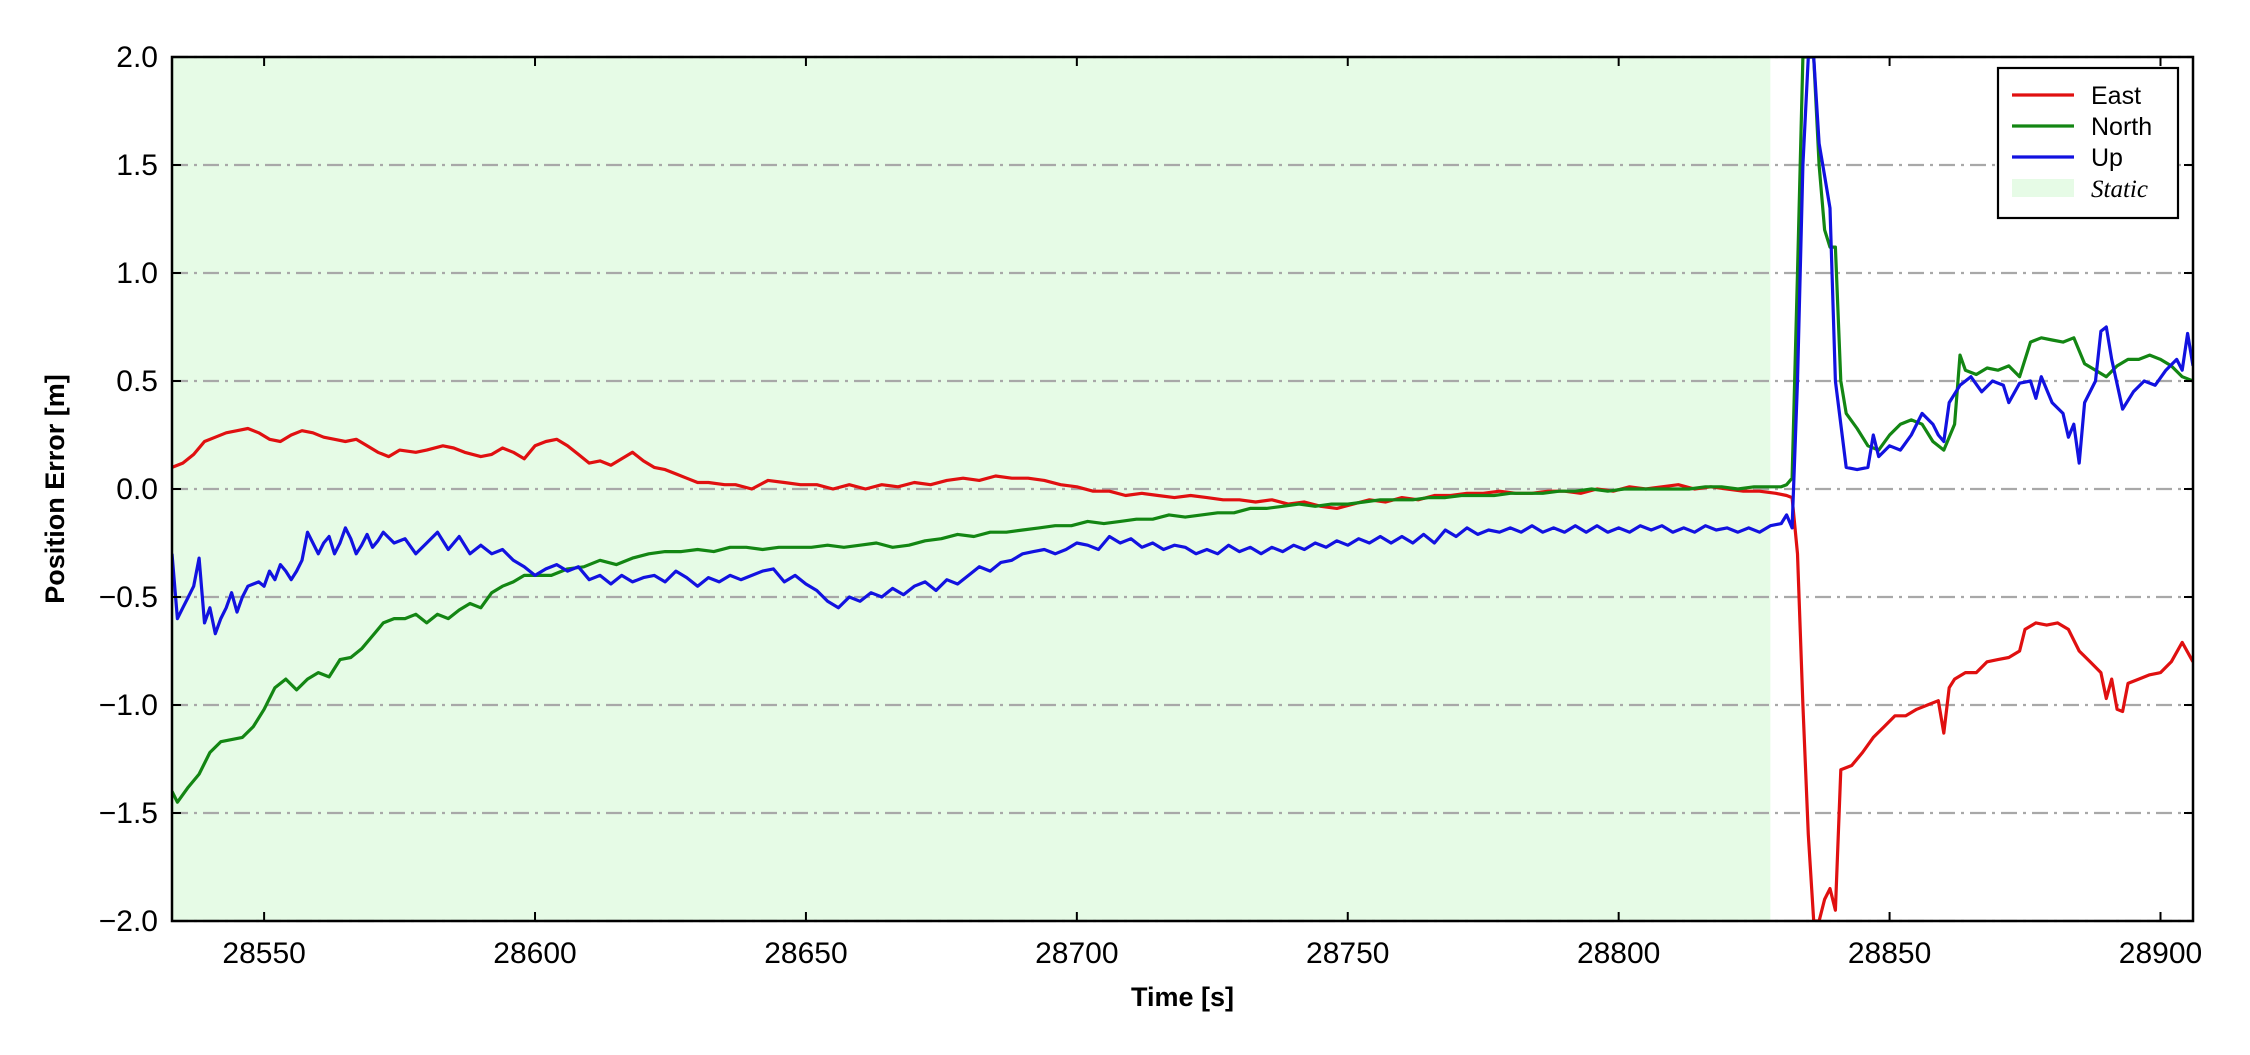 The height and width of the screenshot is (1055, 2250). Describe the element at coordinates (128, 921) in the screenshot. I see `y-tick-label-0: −2.0` at that location.